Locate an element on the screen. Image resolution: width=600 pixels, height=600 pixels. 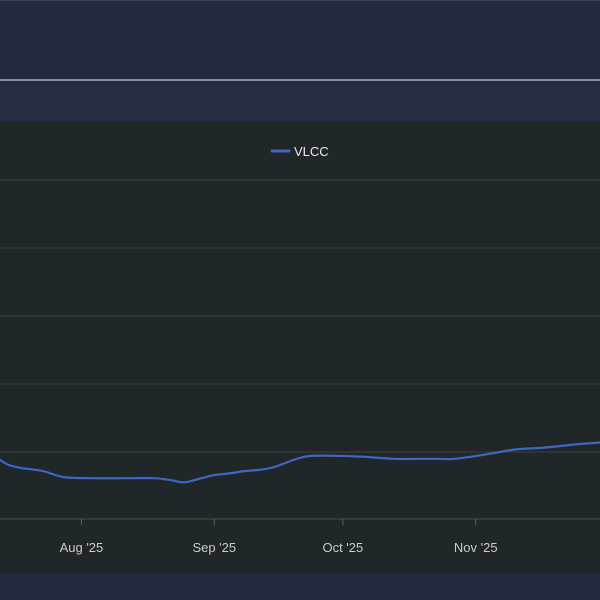
x-tick-label: Nov '25 is located at coordinates (476, 547).